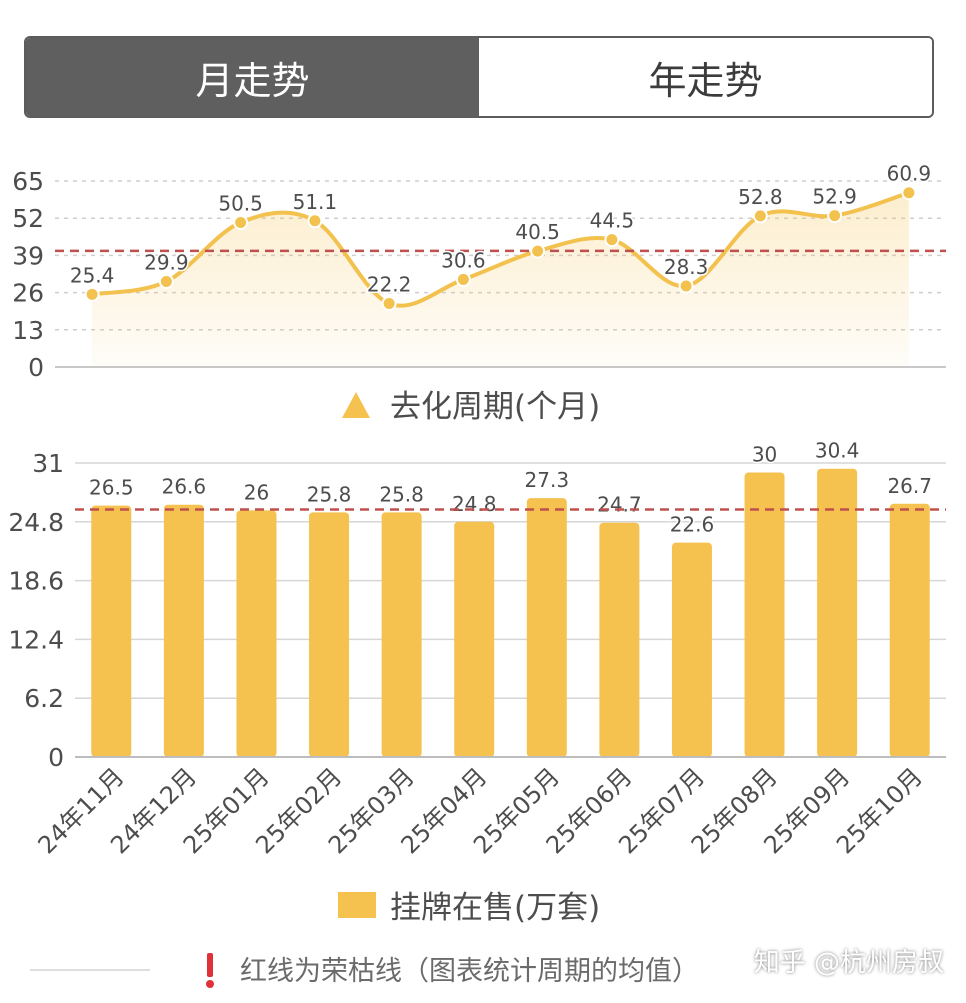  Describe the element at coordinates (500, 279) in the screenshot. I see `line-area-fill` at that location.